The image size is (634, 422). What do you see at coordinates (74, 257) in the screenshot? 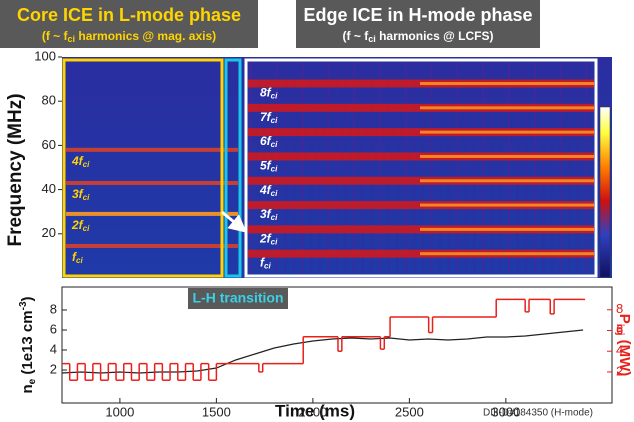
I see `label-part: f` at bounding box center [74, 257].